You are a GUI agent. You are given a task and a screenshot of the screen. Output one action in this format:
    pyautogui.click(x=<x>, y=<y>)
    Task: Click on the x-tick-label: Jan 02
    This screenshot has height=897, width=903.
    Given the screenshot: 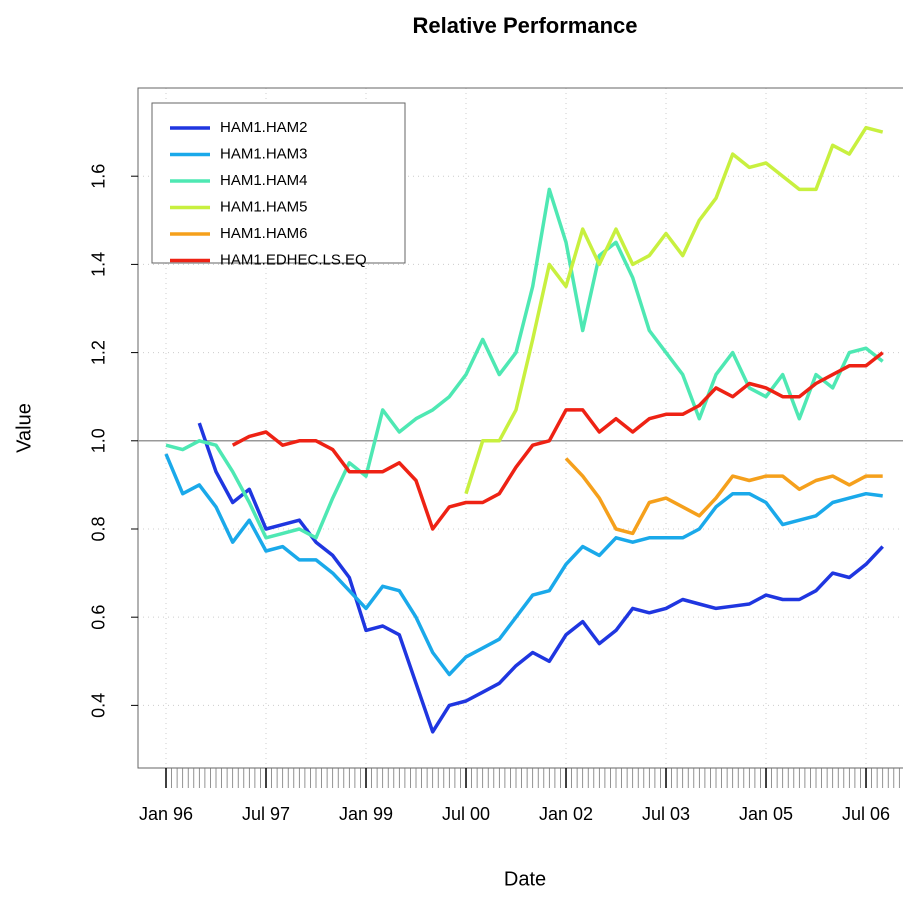 What is the action you would take?
    pyautogui.click(x=566, y=814)
    